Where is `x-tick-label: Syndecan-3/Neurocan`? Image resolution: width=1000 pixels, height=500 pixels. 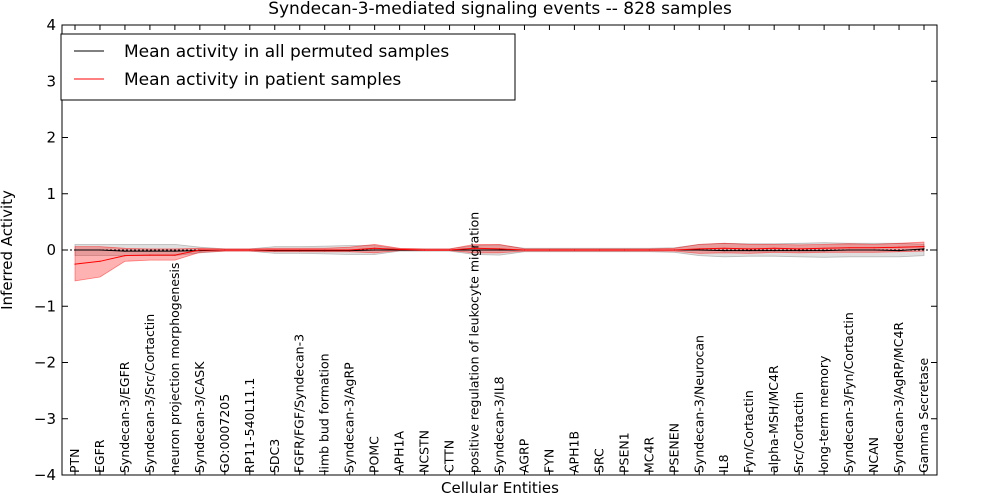
x-tick-label: Syndecan-3/Neurocan is located at coordinates (698, 404).